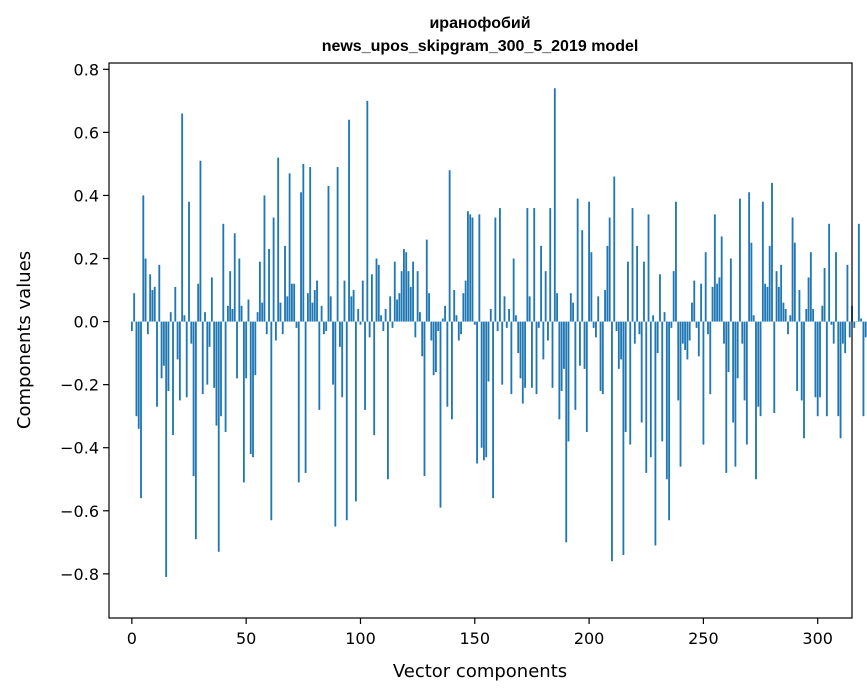  Describe the element at coordinates (86, 259) in the screenshot. I see `y-tick-label: 0.2` at that location.